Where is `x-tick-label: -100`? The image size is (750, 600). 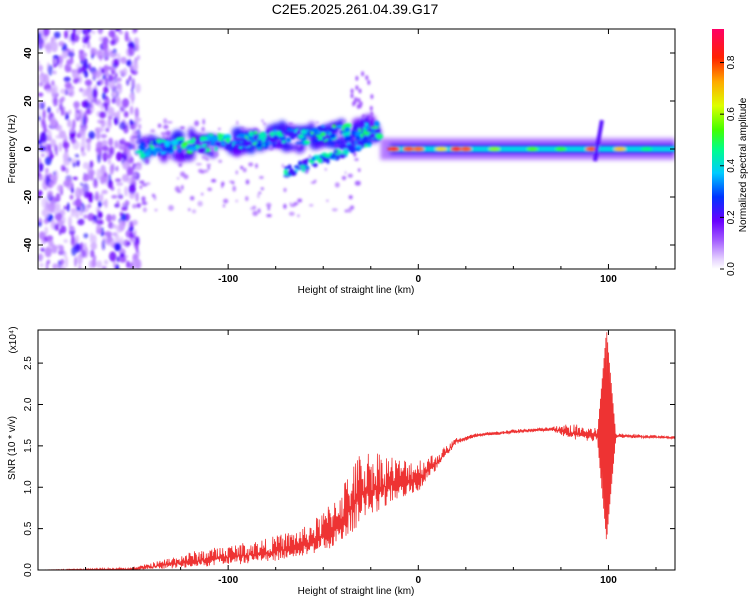
x-tick-label: -100 is located at coordinates (228, 580).